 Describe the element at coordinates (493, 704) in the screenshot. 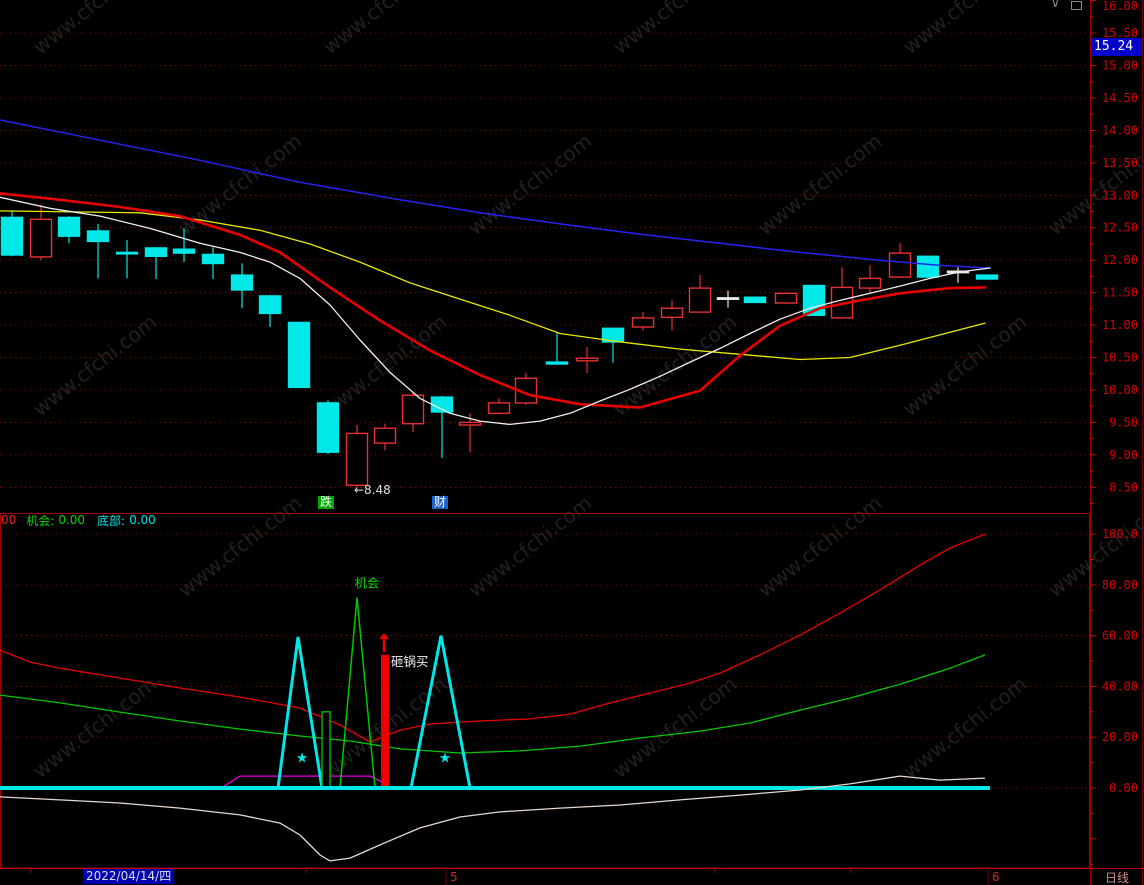

I see `signal-green-line` at that location.